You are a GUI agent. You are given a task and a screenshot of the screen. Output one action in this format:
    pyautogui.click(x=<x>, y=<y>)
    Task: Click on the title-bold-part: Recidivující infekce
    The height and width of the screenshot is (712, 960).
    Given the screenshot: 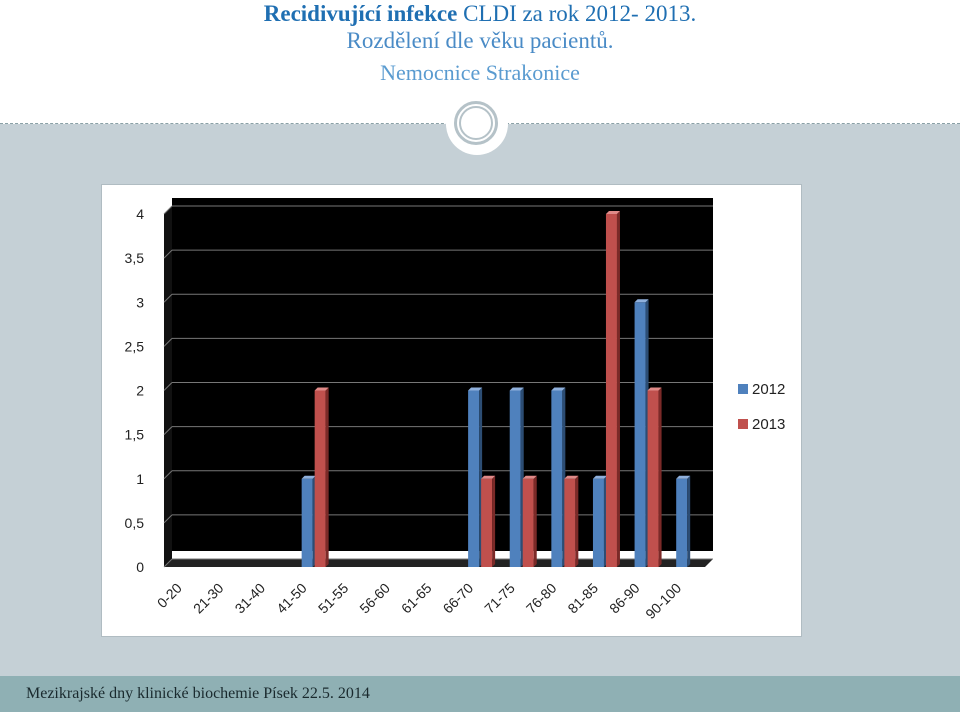 What is the action you would take?
    pyautogui.click(x=360, y=13)
    